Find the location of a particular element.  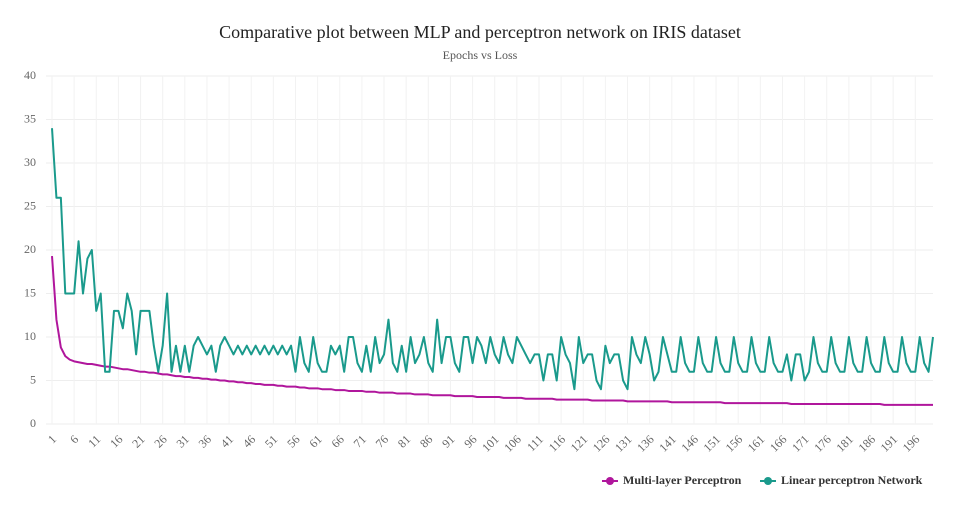

x-tick-label: 176 is located at coordinates (822, 443).